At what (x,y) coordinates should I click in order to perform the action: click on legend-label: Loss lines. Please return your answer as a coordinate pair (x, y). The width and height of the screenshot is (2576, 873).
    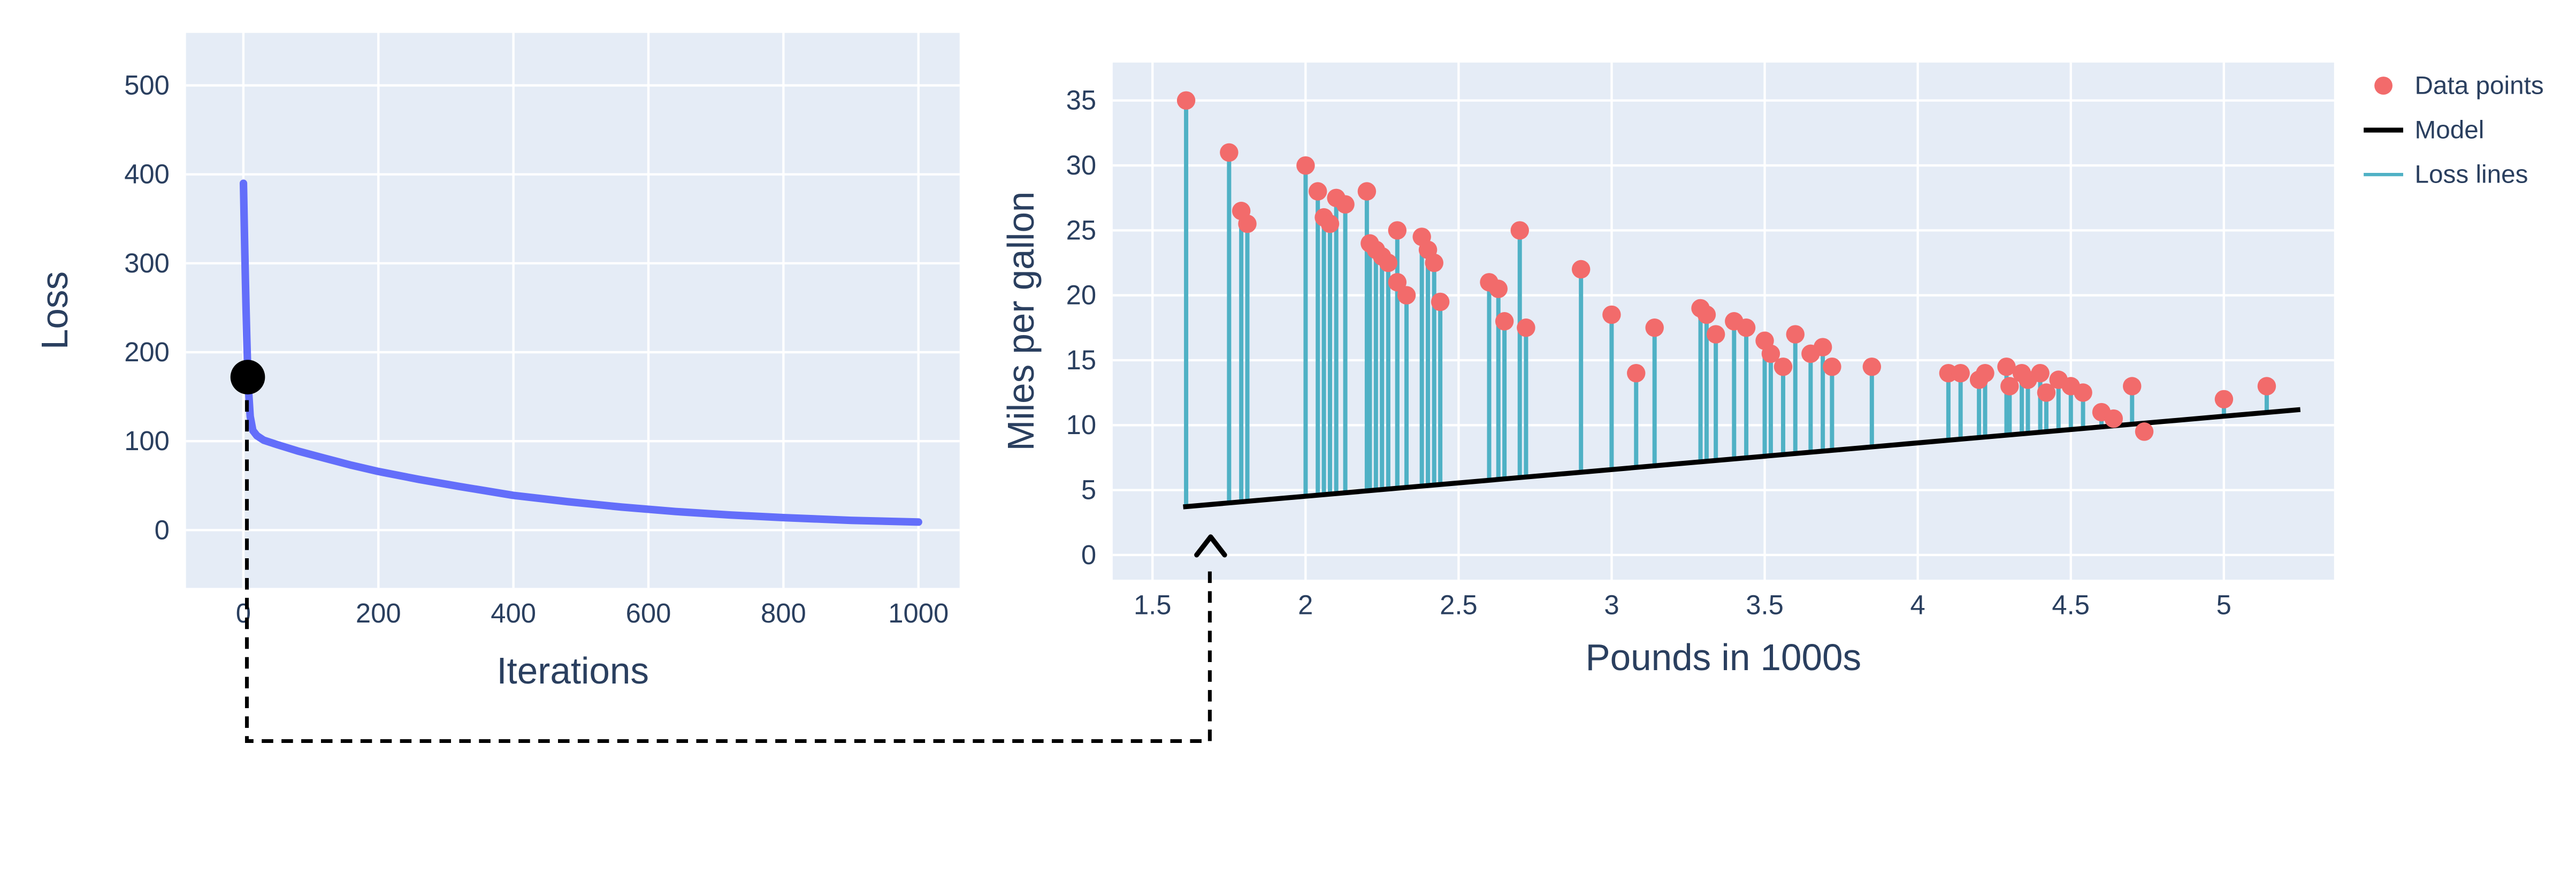
    Looking at the image, I should click on (2471, 175).